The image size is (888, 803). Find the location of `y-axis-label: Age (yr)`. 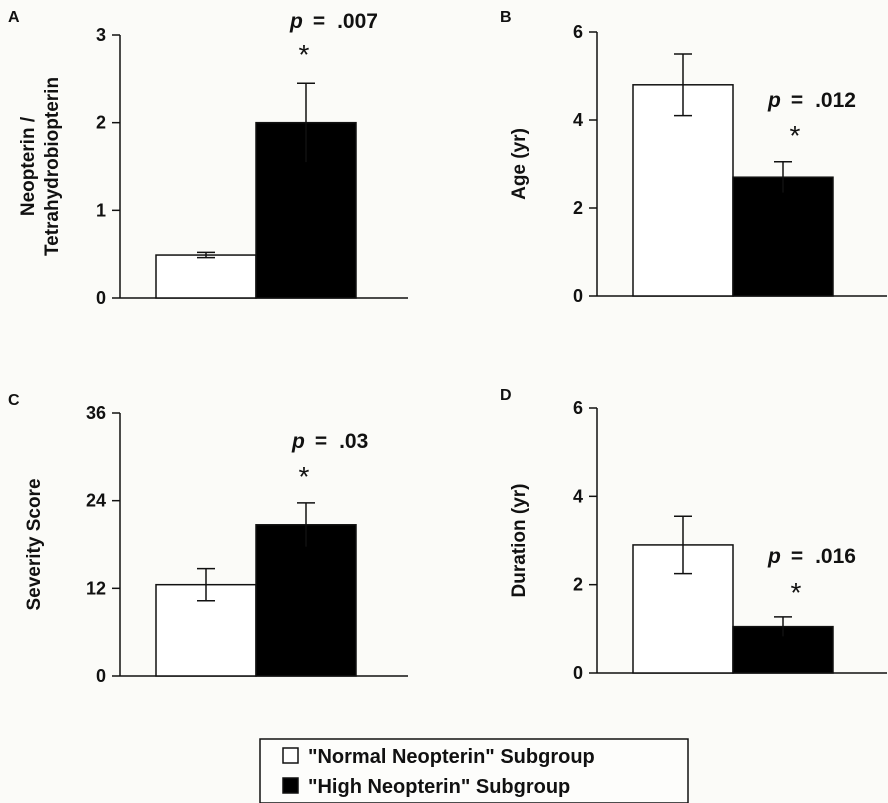

y-axis-label: Age (yr) is located at coordinates (519, 164).